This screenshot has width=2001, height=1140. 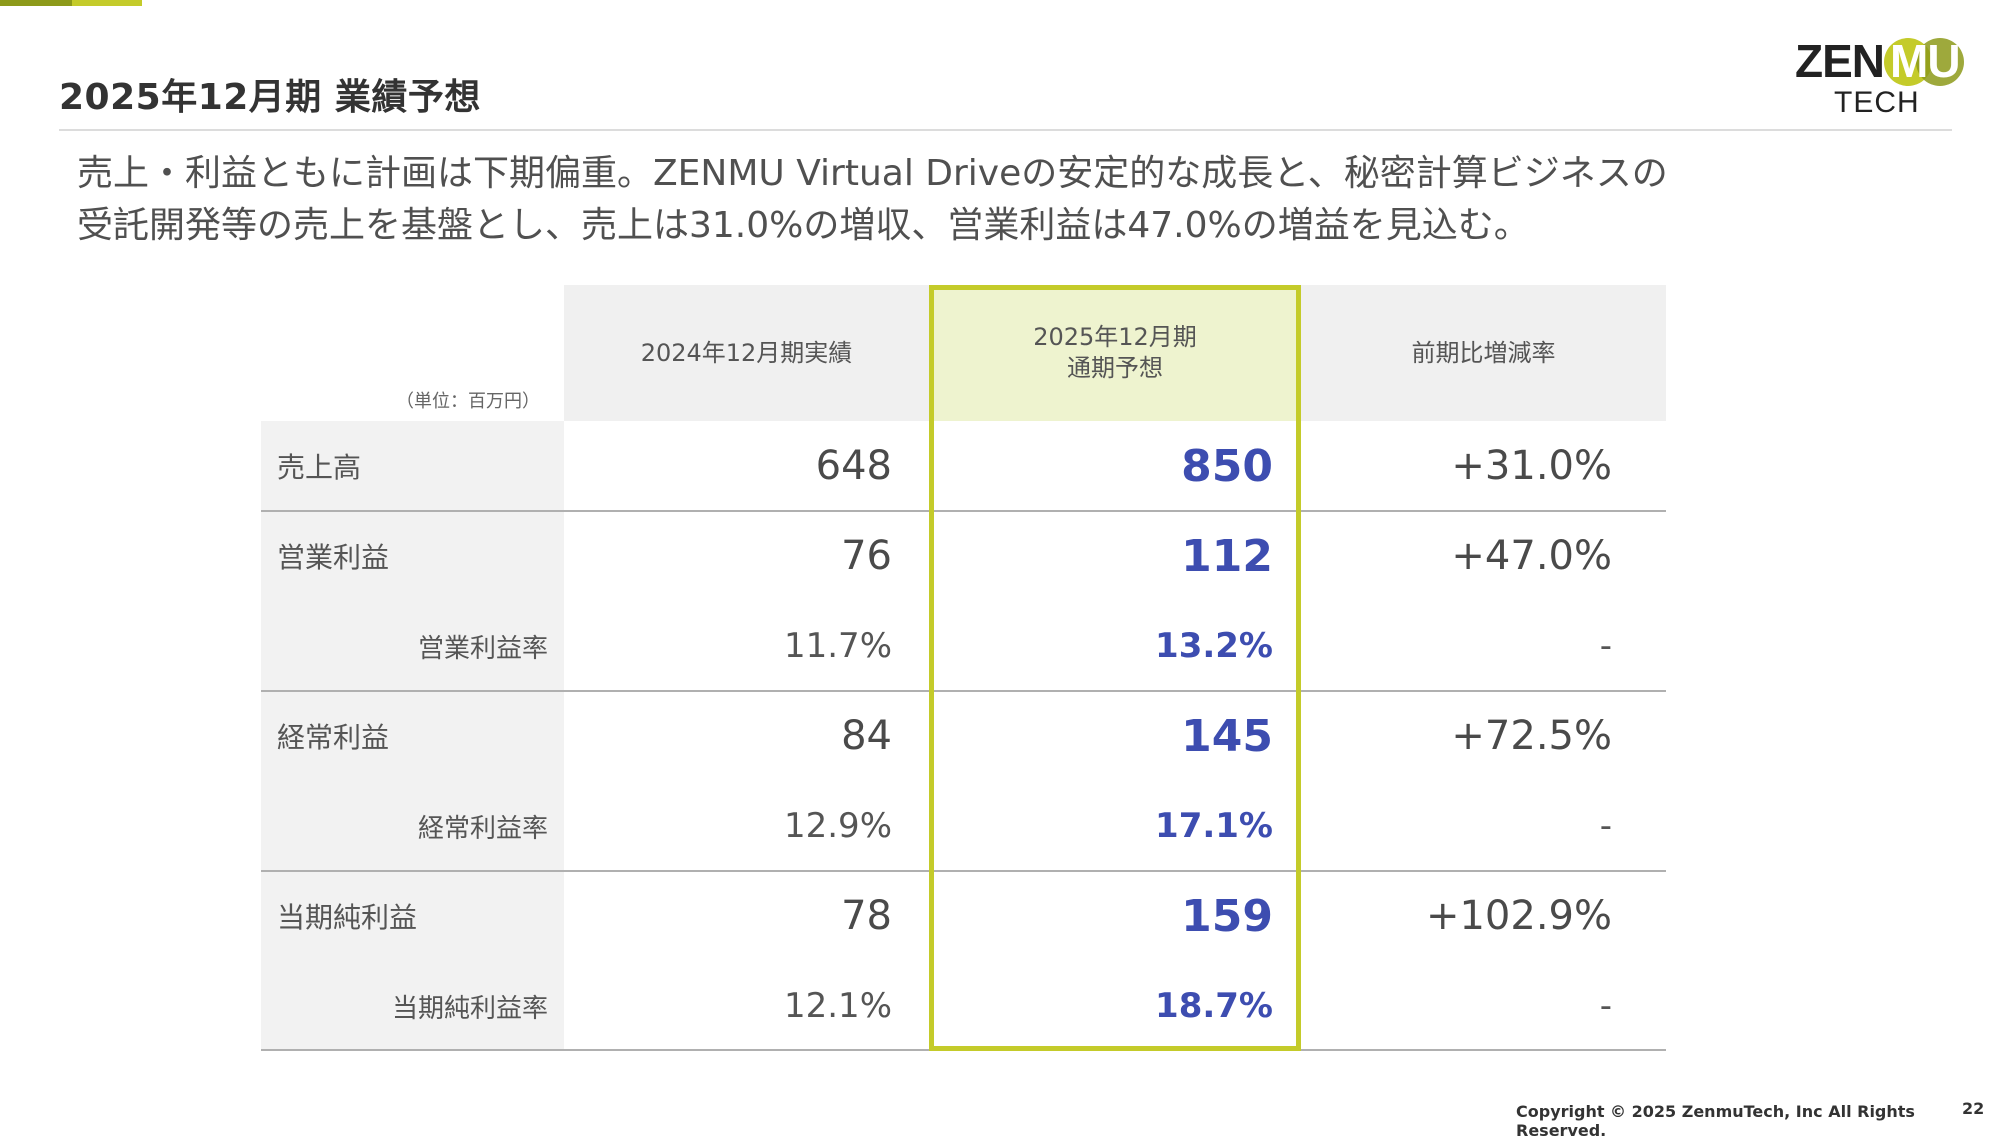 I want to click on actual-net-income: 78, so click(x=866, y=916).